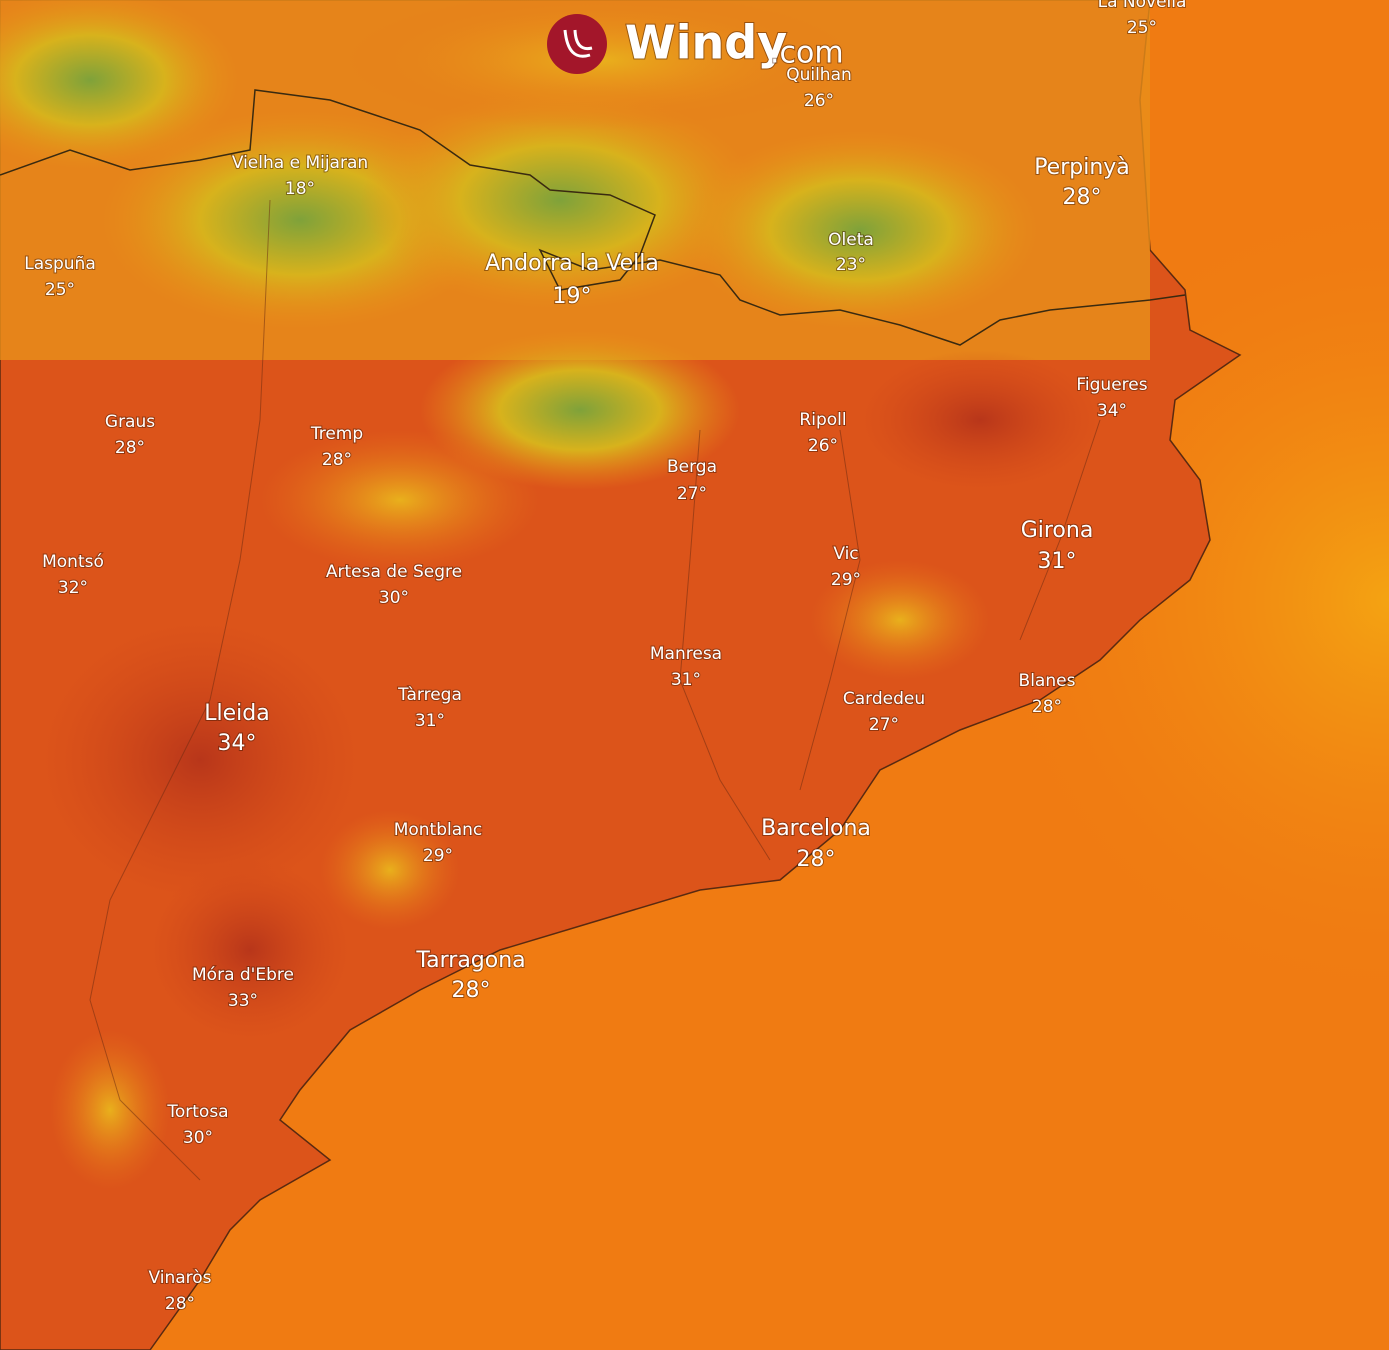 Image resolution: width=1389 pixels, height=1350 pixels. What do you see at coordinates (822, 433) in the screenshot?
I see `place: Ripoll 26°` at bounding box center [822, 433].